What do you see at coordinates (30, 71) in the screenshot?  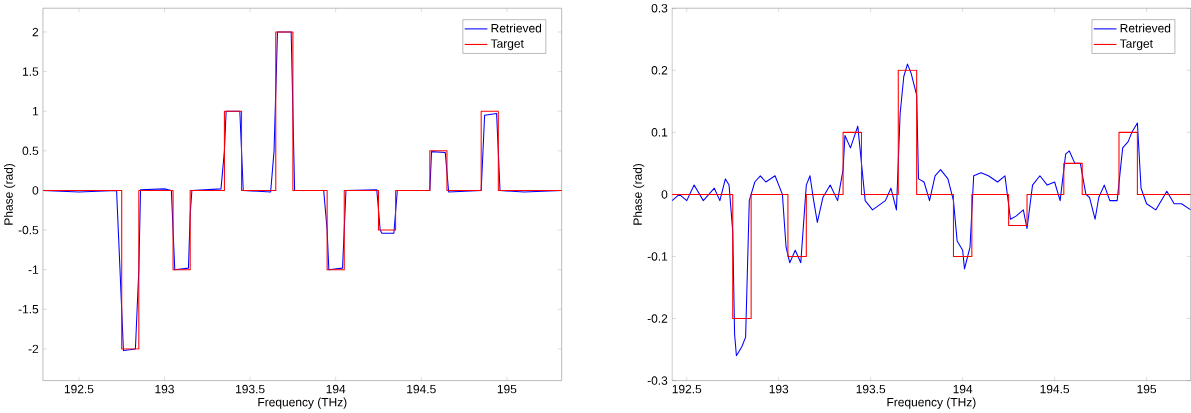 I see `y-tick-label: 1.5` at bounding box center [30, 71].